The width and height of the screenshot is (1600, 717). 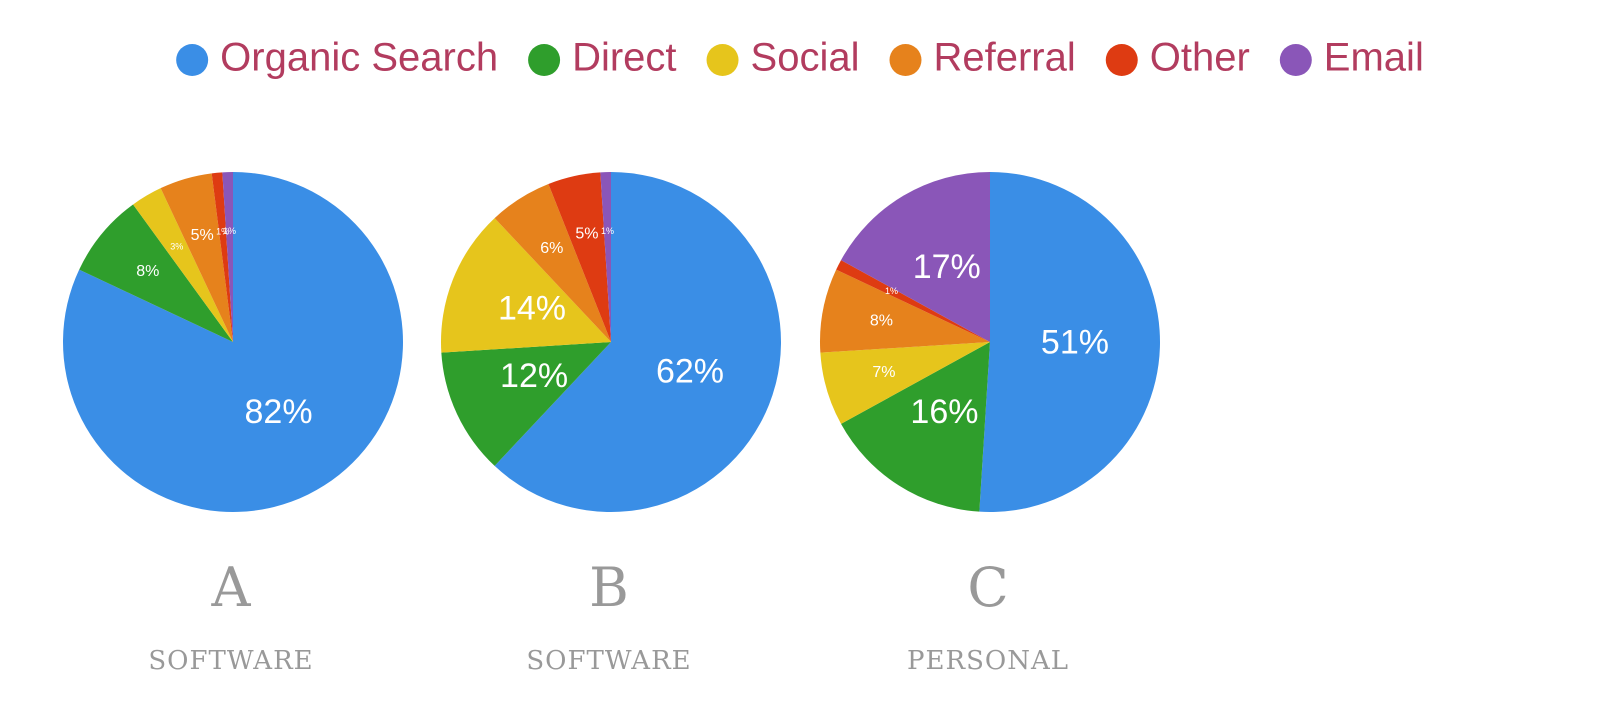 I want to click on data-label: 14%, so click(x=532, y=309).